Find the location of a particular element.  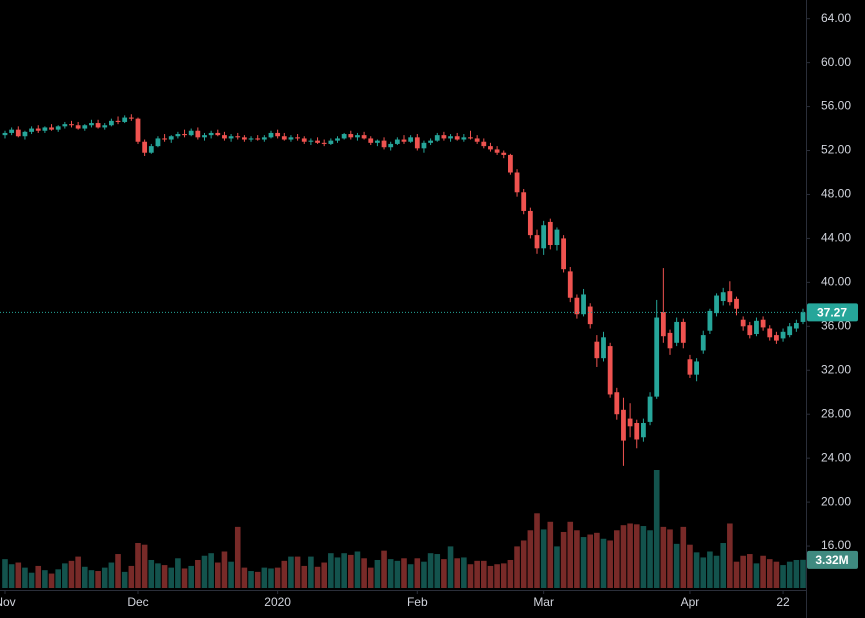

y-tick-label: 20.00 is located at coordinates (836, 501).